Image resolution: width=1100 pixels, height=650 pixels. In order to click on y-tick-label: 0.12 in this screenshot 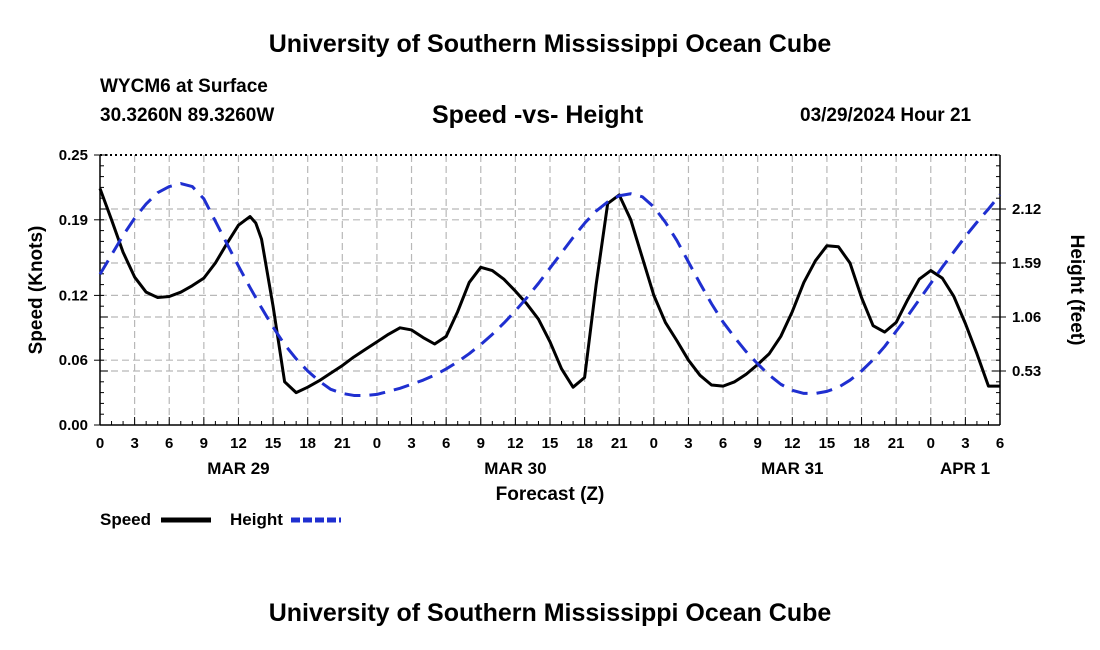, I will do `click(73, 295)`.